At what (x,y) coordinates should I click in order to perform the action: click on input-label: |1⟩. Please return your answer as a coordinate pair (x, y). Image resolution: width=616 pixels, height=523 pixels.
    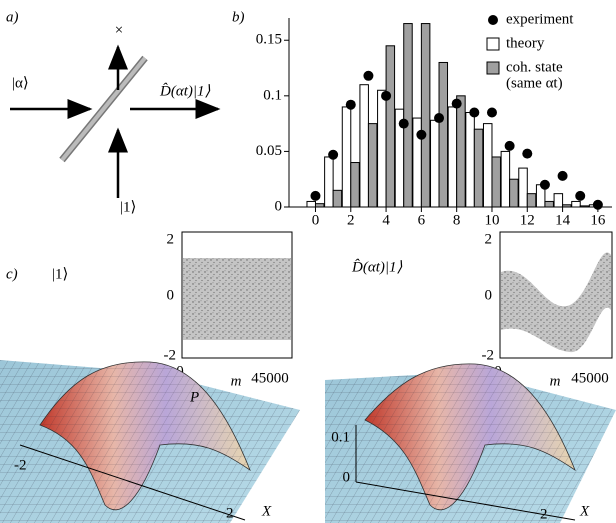
    Looking at the image, I should click on (128, 207).